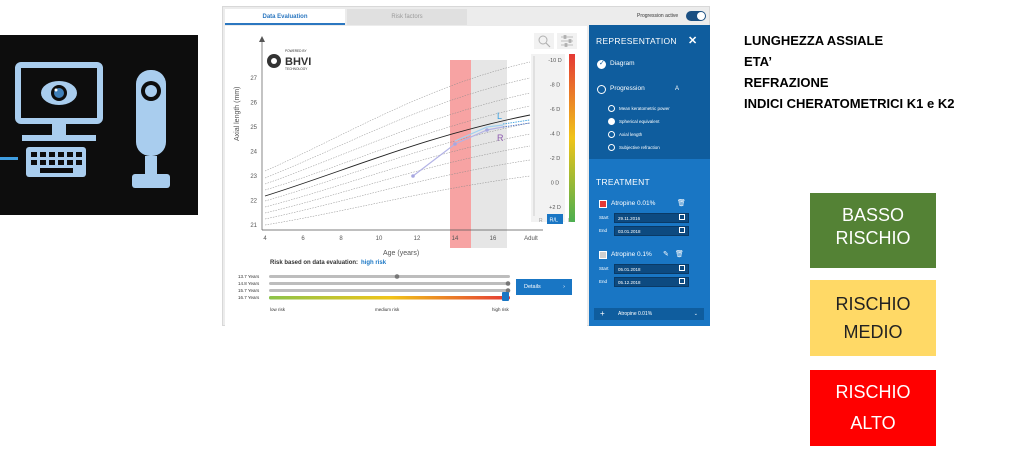 Image resolution: width=1030 pixels, height=453 pixels. I want to click on view-r-button: R, so click(541, 221).